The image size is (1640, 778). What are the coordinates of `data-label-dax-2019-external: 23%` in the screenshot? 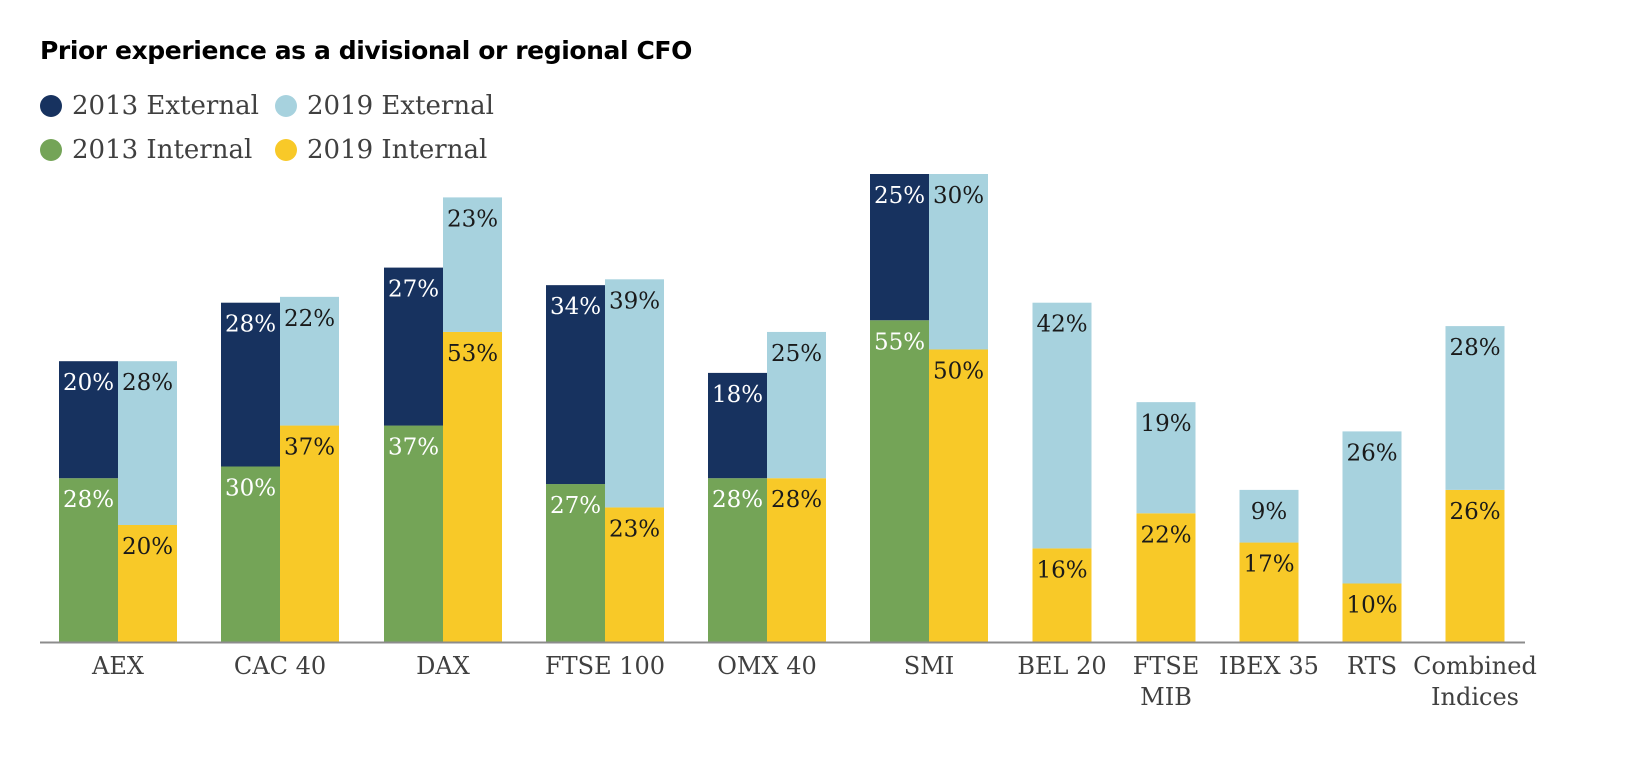 It's located at (472, 219).